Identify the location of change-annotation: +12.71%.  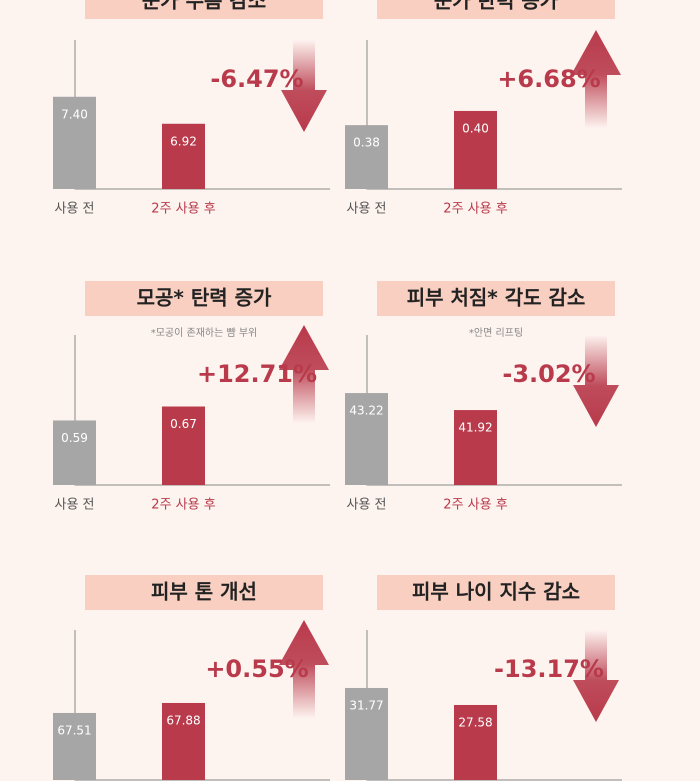
(257, 374).